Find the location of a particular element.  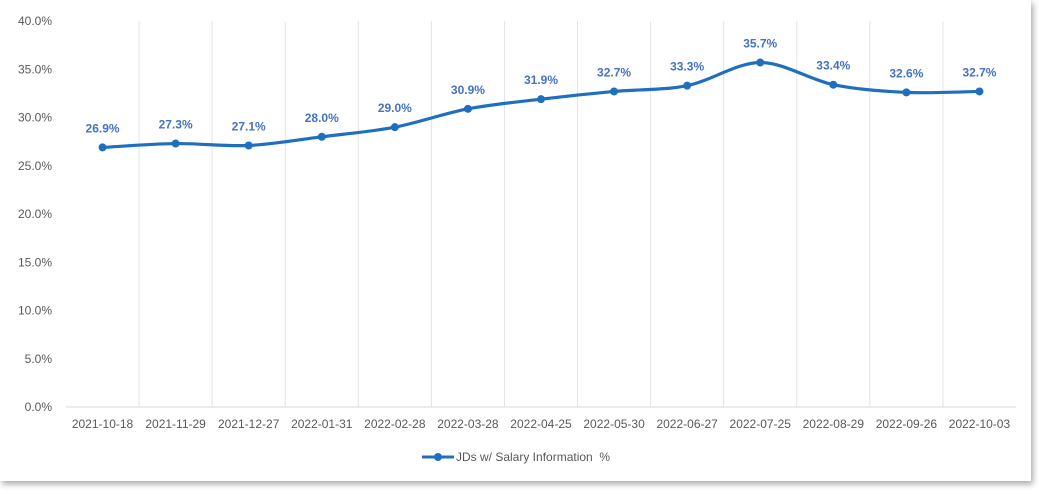

y-tick-label: 30.0% is located at coordinates (35, 118).